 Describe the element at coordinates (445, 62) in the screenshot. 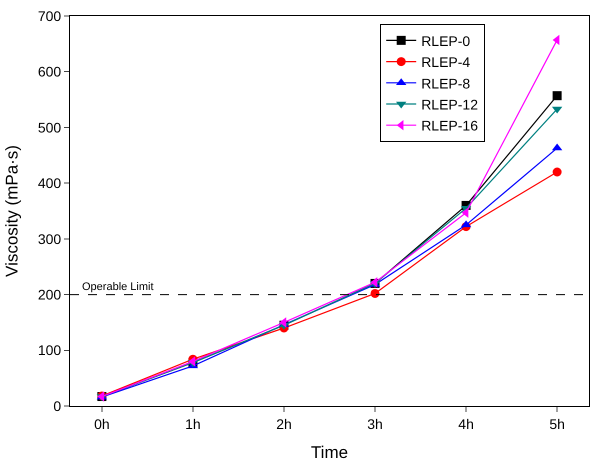

I see `legend-label: RLEP-4` at that location.